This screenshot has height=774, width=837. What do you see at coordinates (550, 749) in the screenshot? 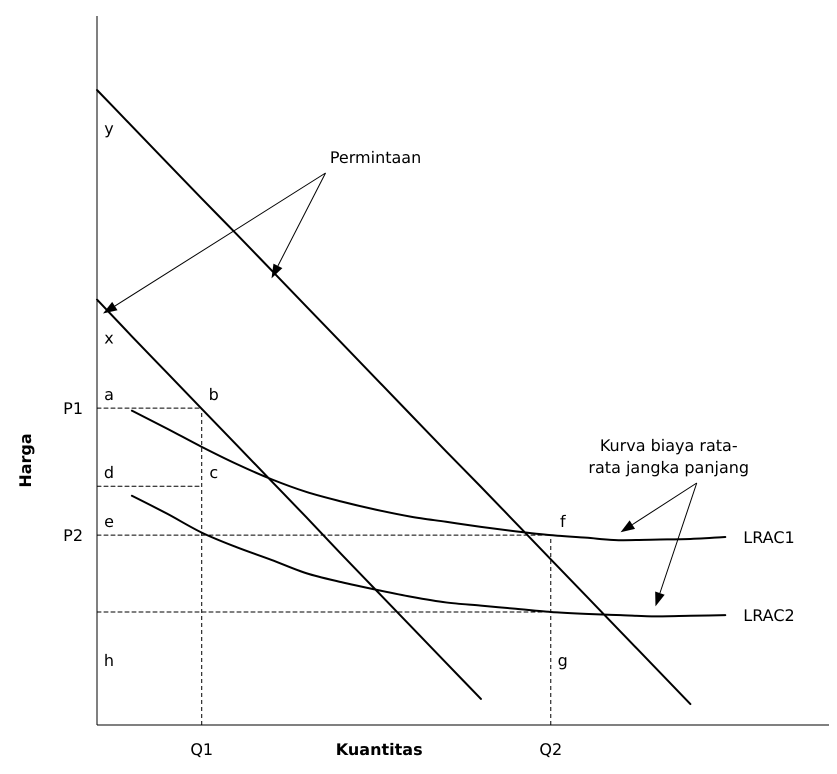
I see `x-tick-label: Q2` at bounding box center [550, 749].